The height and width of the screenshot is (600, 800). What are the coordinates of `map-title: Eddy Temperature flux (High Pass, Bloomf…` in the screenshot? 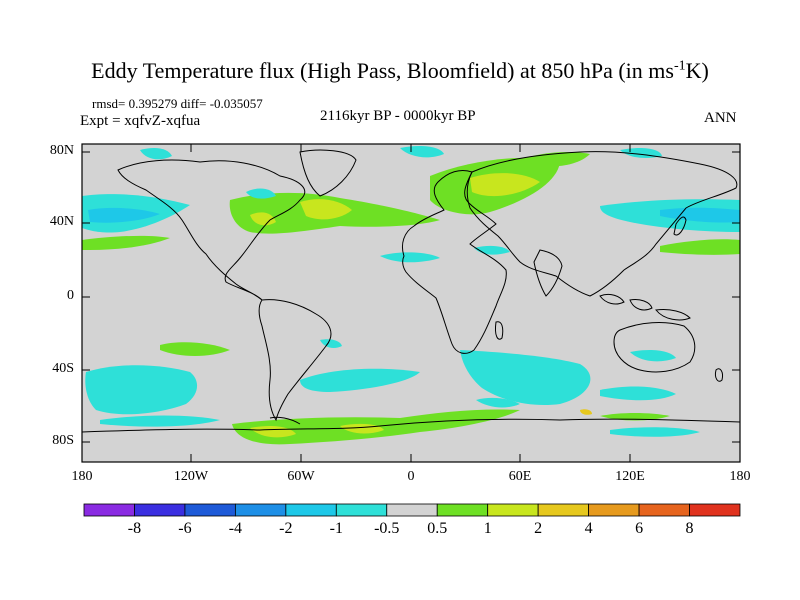 It's located at (400, 70).